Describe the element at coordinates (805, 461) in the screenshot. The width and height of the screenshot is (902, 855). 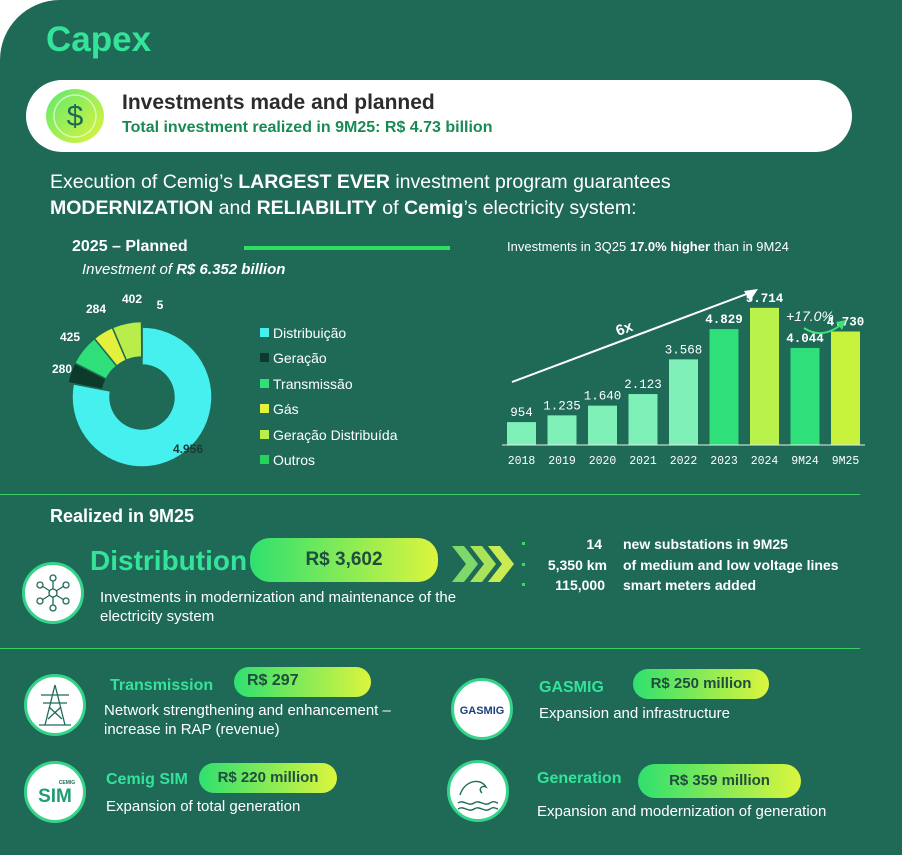
I see `bar-category-label: 9M24` at that location.